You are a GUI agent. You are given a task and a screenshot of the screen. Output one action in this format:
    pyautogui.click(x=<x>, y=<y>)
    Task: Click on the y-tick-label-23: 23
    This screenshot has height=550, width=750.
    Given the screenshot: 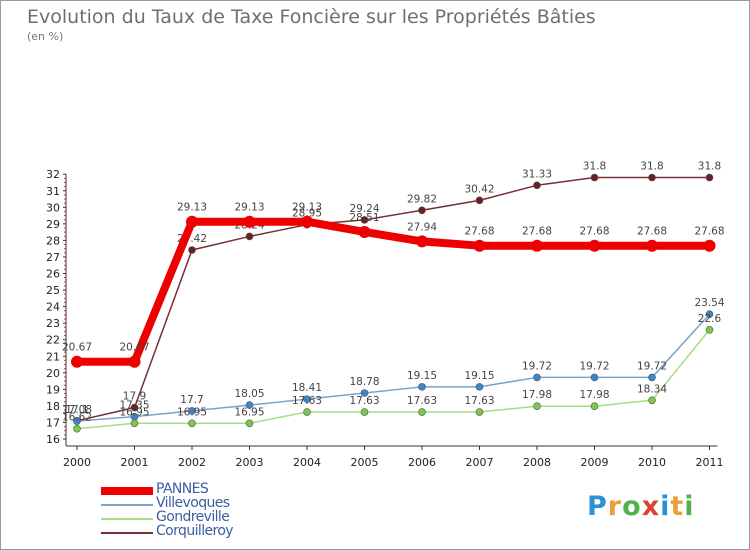 What is the action you would take?
    pyautogui.click(x=53, y=323)
    